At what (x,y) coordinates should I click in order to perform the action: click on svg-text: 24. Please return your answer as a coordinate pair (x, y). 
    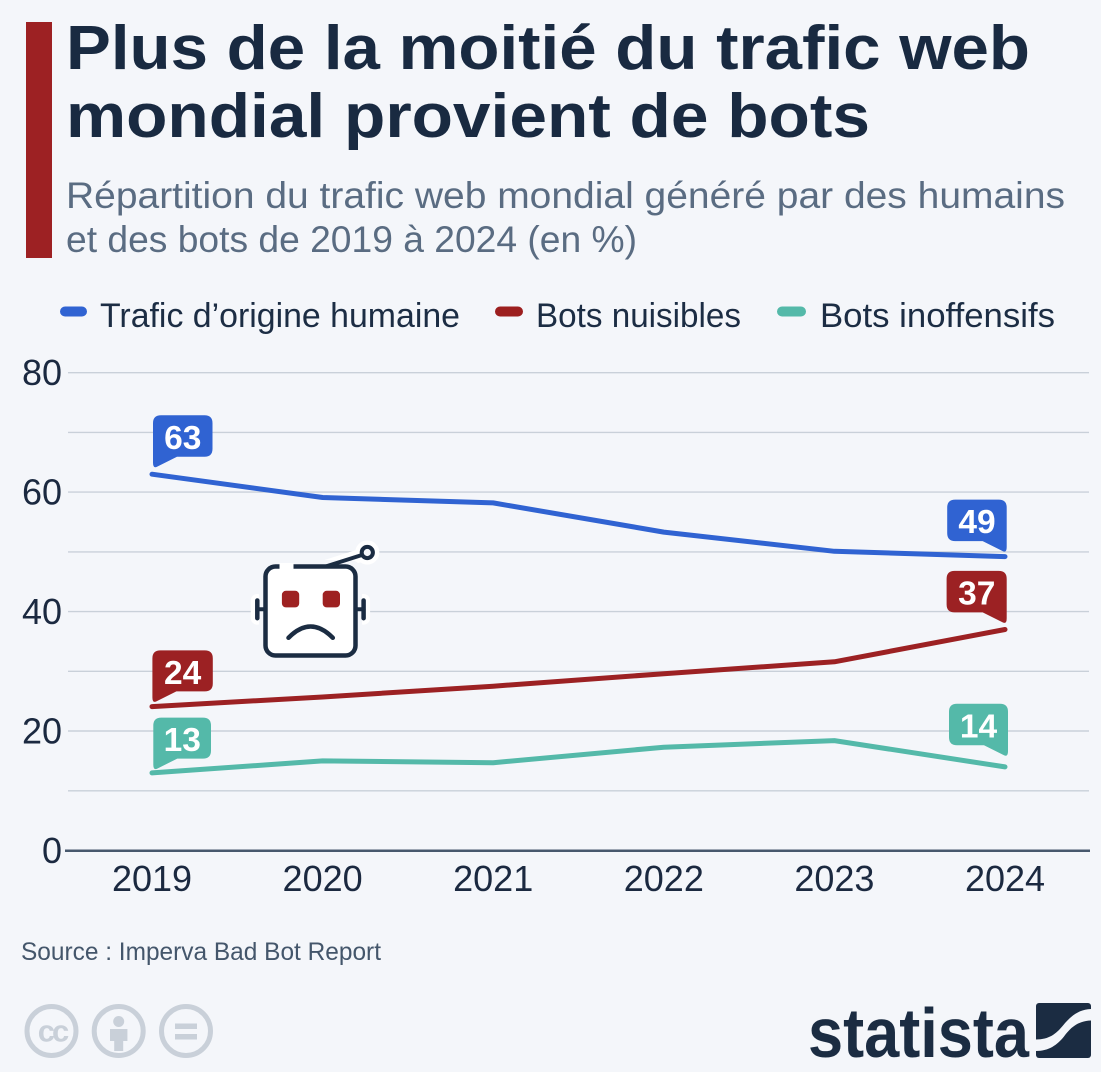
    Looking at the image, I should click on (183, 673).